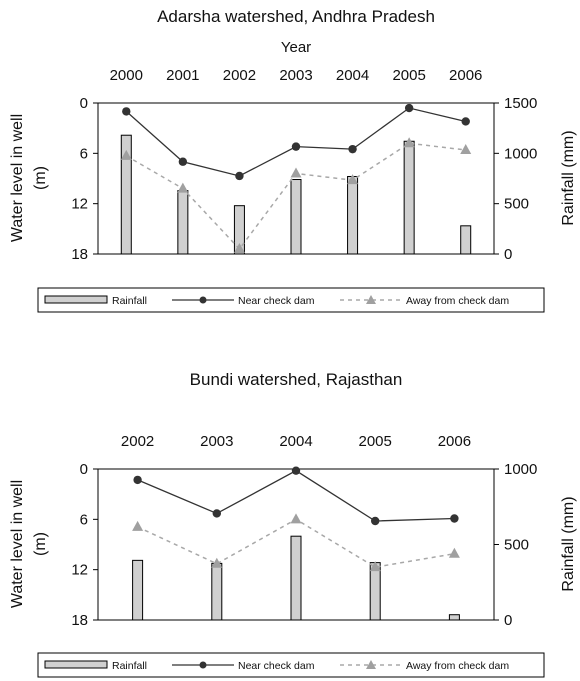 This screenshot has width=580, height=681. I want to click on x-tick-label: 2003, so click(216, 441).